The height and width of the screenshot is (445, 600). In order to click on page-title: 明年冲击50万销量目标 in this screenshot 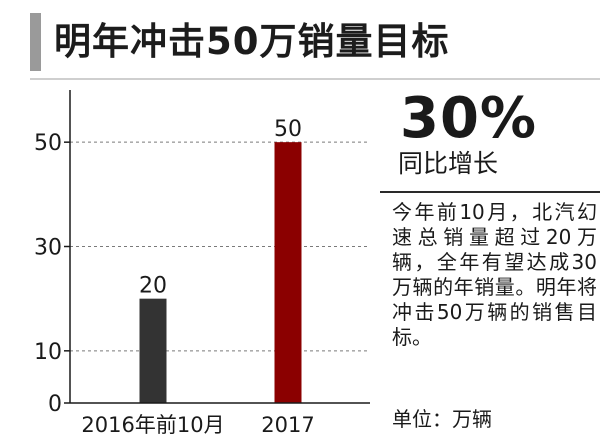, I will do `click(252, 41)`.